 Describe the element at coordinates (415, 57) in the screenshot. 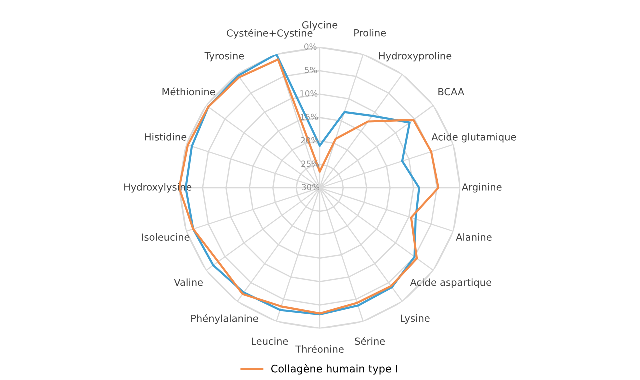

I see `spoke-label: Hydroxyproline` at that location.